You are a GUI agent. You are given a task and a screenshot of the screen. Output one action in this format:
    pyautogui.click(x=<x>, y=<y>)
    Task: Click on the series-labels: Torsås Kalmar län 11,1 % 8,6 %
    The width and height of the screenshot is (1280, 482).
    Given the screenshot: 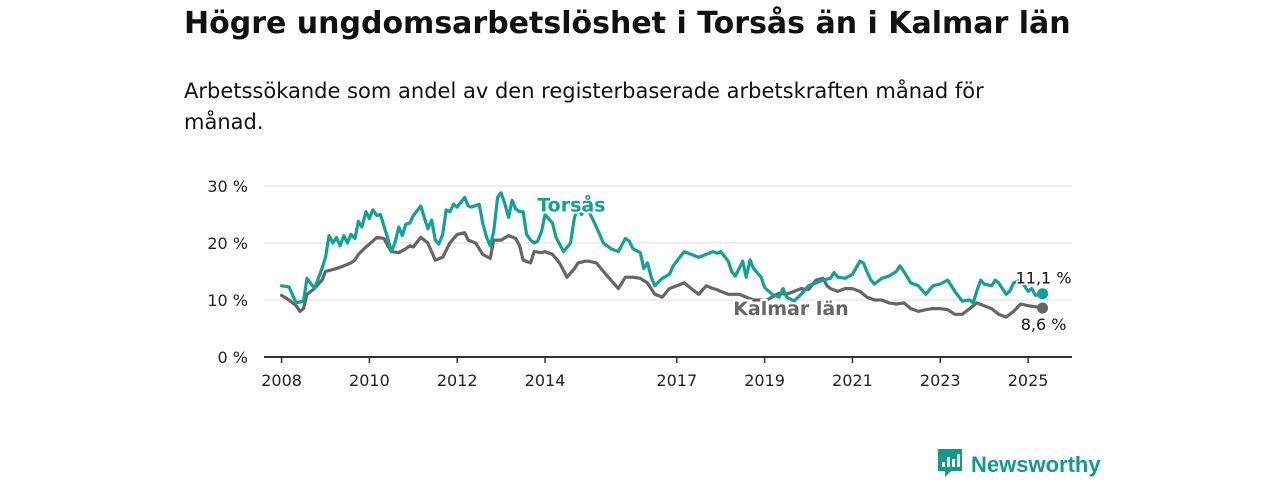 What is the action you would take?
    pyautogui.click(x=804, y=263)
    